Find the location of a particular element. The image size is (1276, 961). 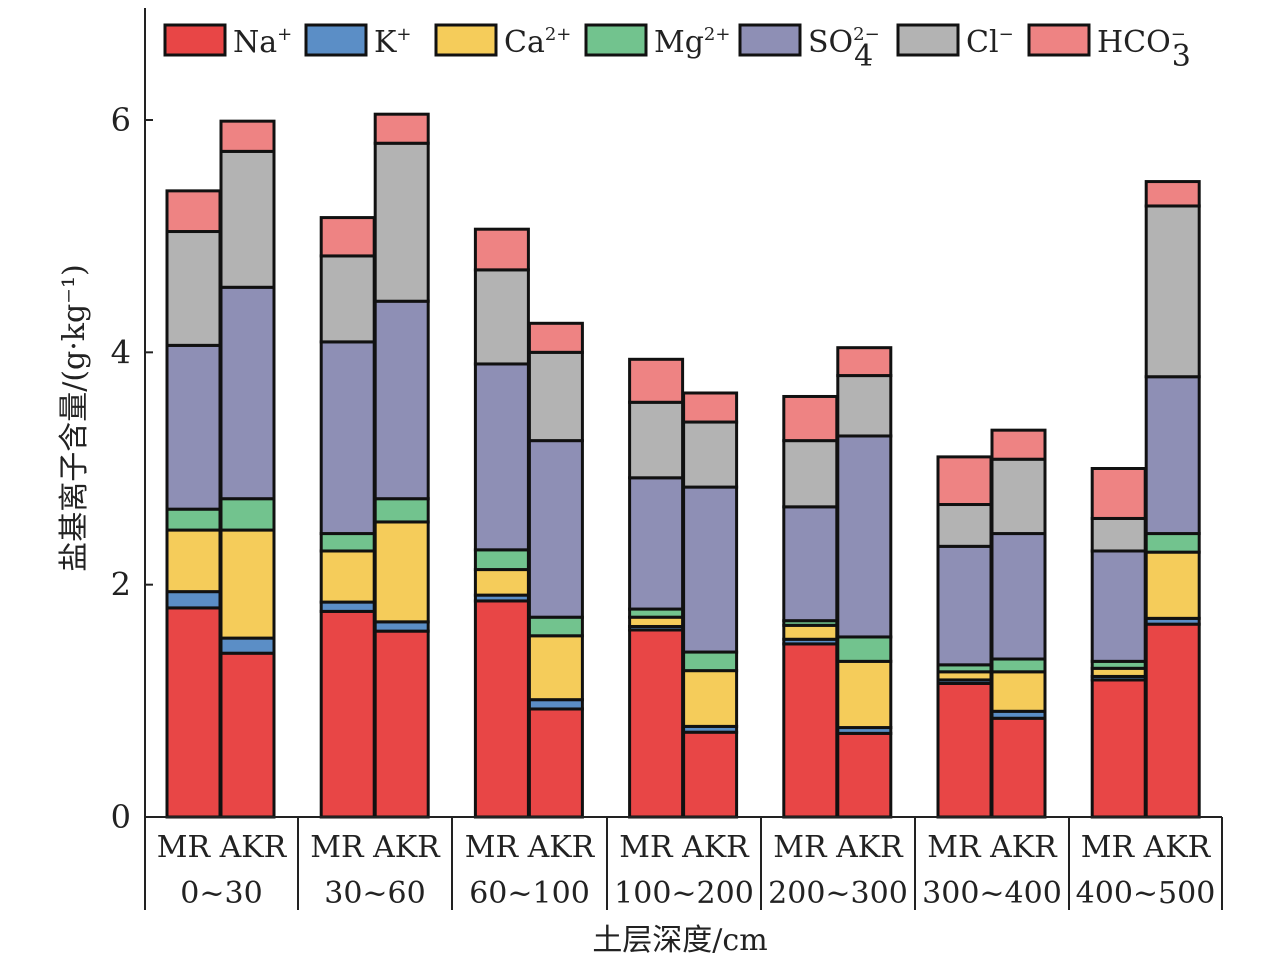

legend-label-base: Cl is located at coordinates (982, 42).